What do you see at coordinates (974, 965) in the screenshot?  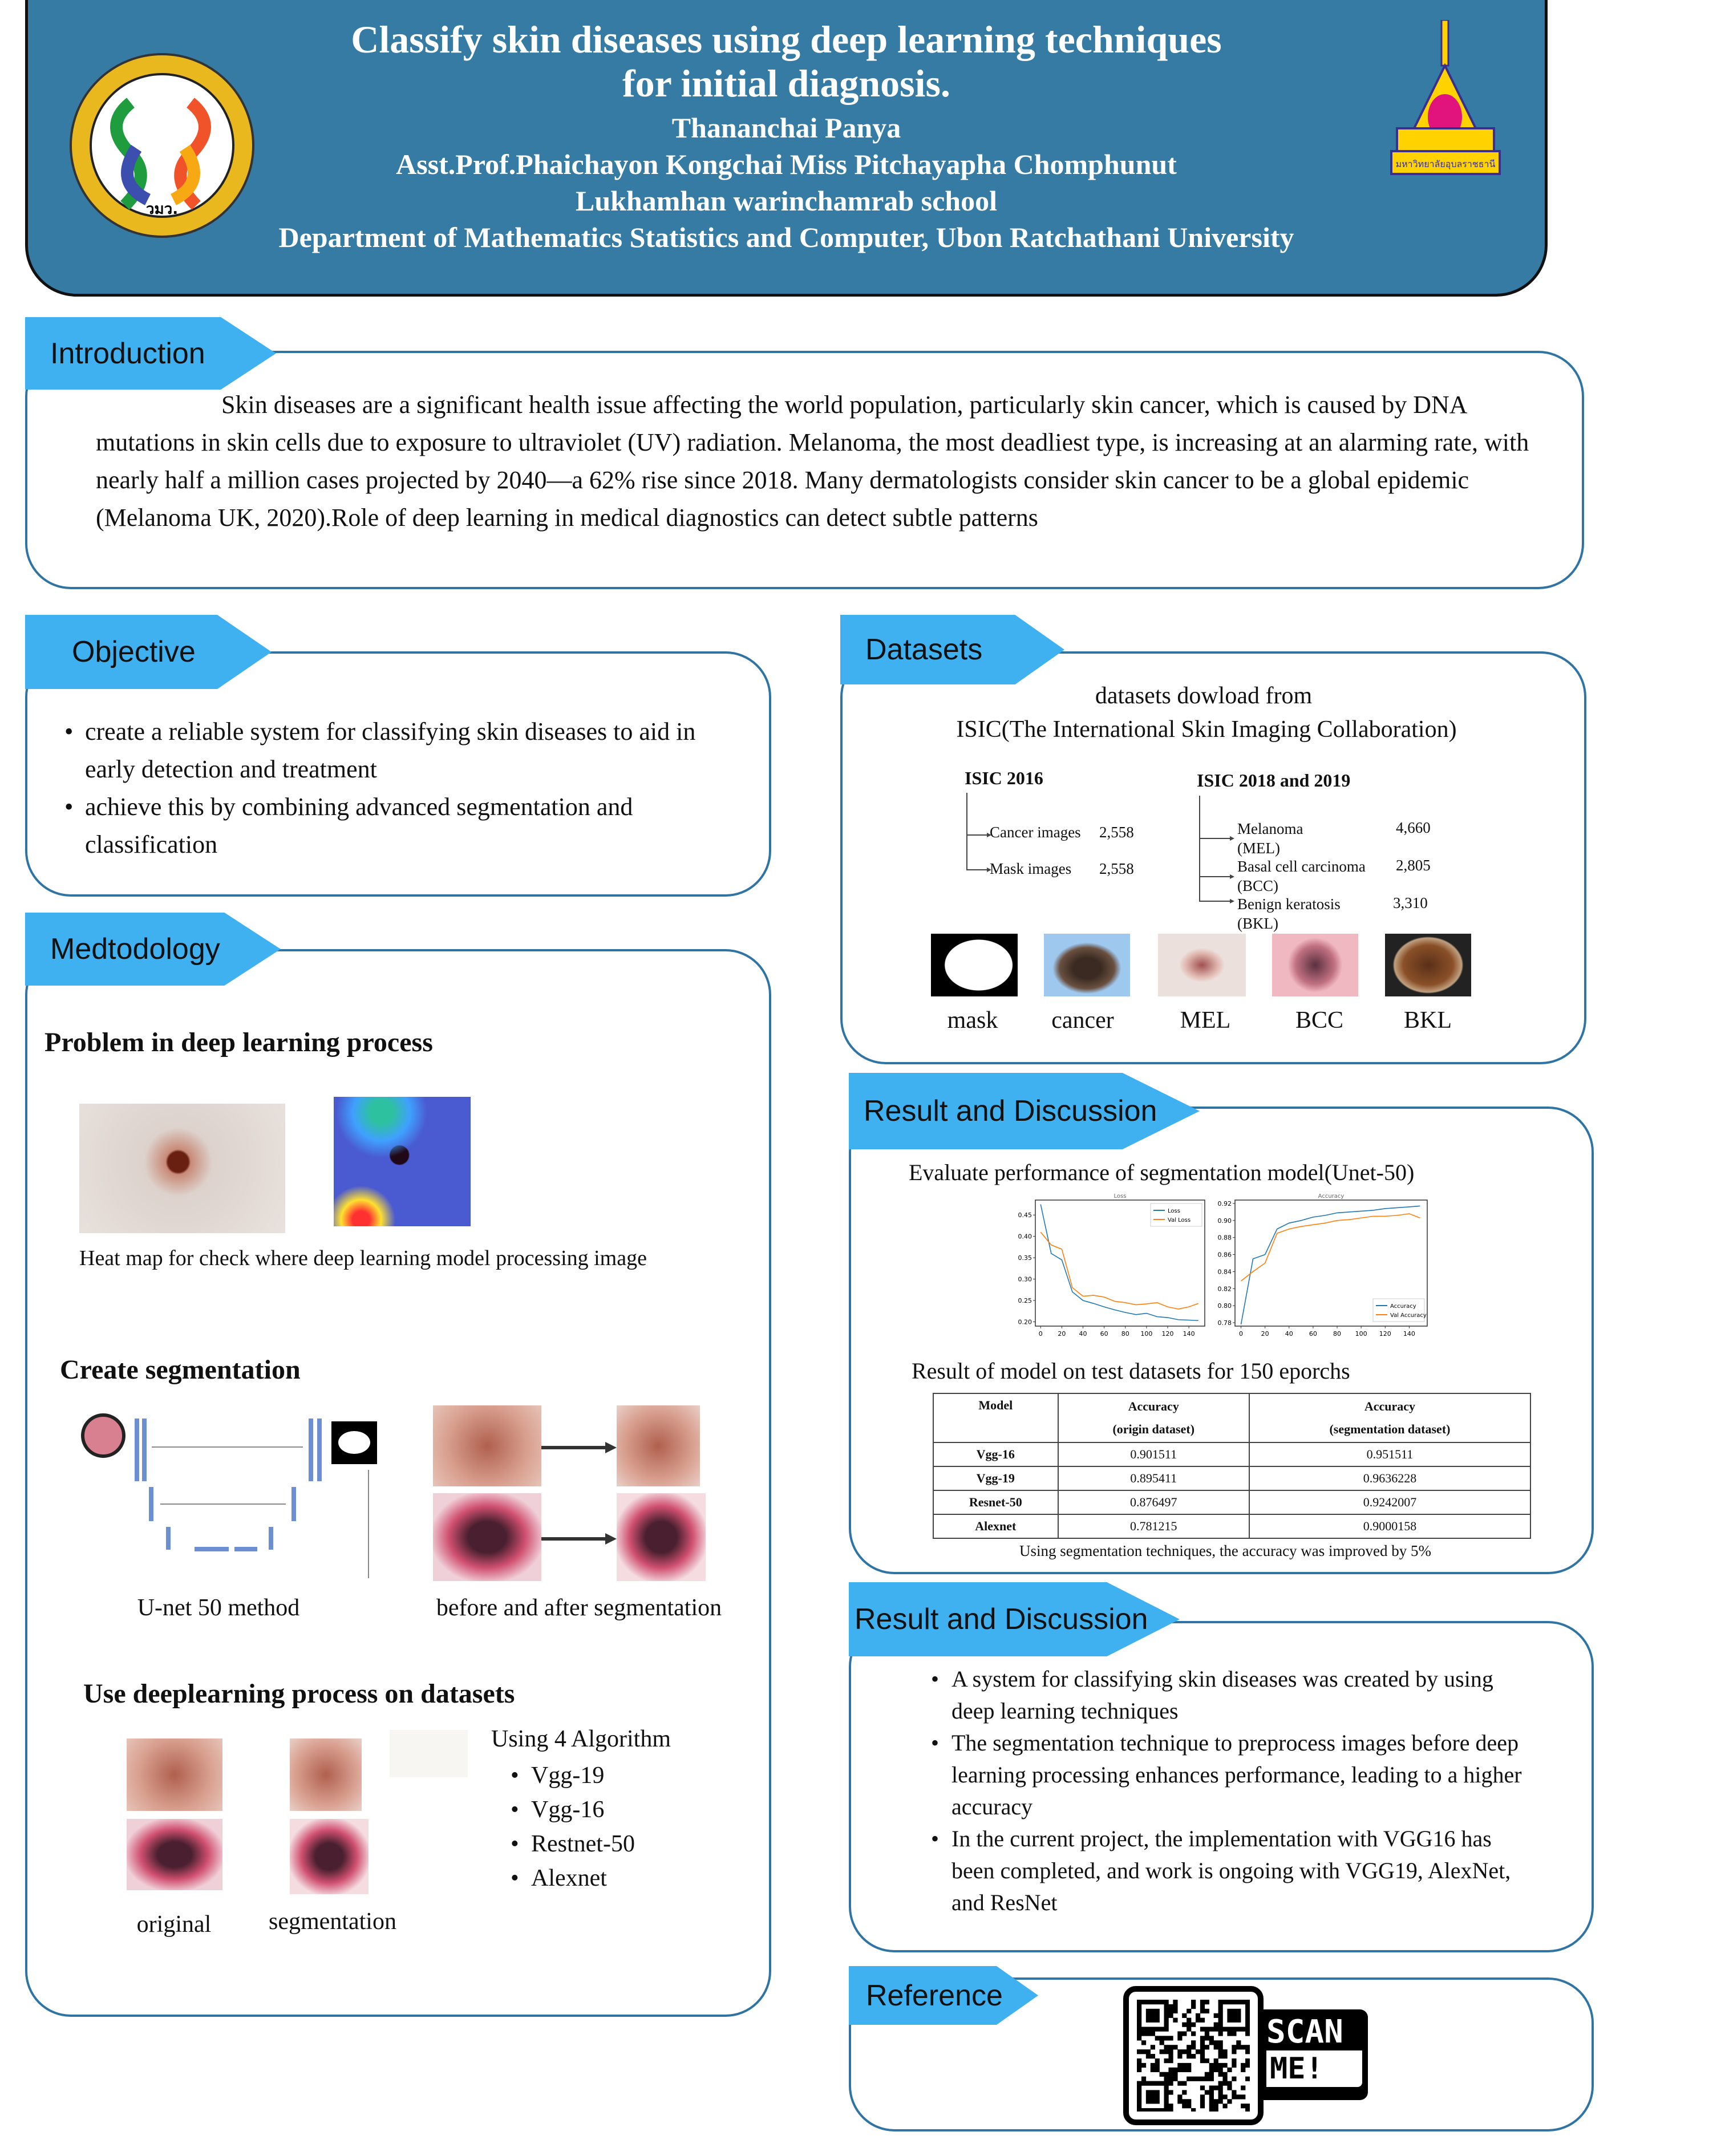 I see `mask-thumbnail` at bounding box center [974, 965].